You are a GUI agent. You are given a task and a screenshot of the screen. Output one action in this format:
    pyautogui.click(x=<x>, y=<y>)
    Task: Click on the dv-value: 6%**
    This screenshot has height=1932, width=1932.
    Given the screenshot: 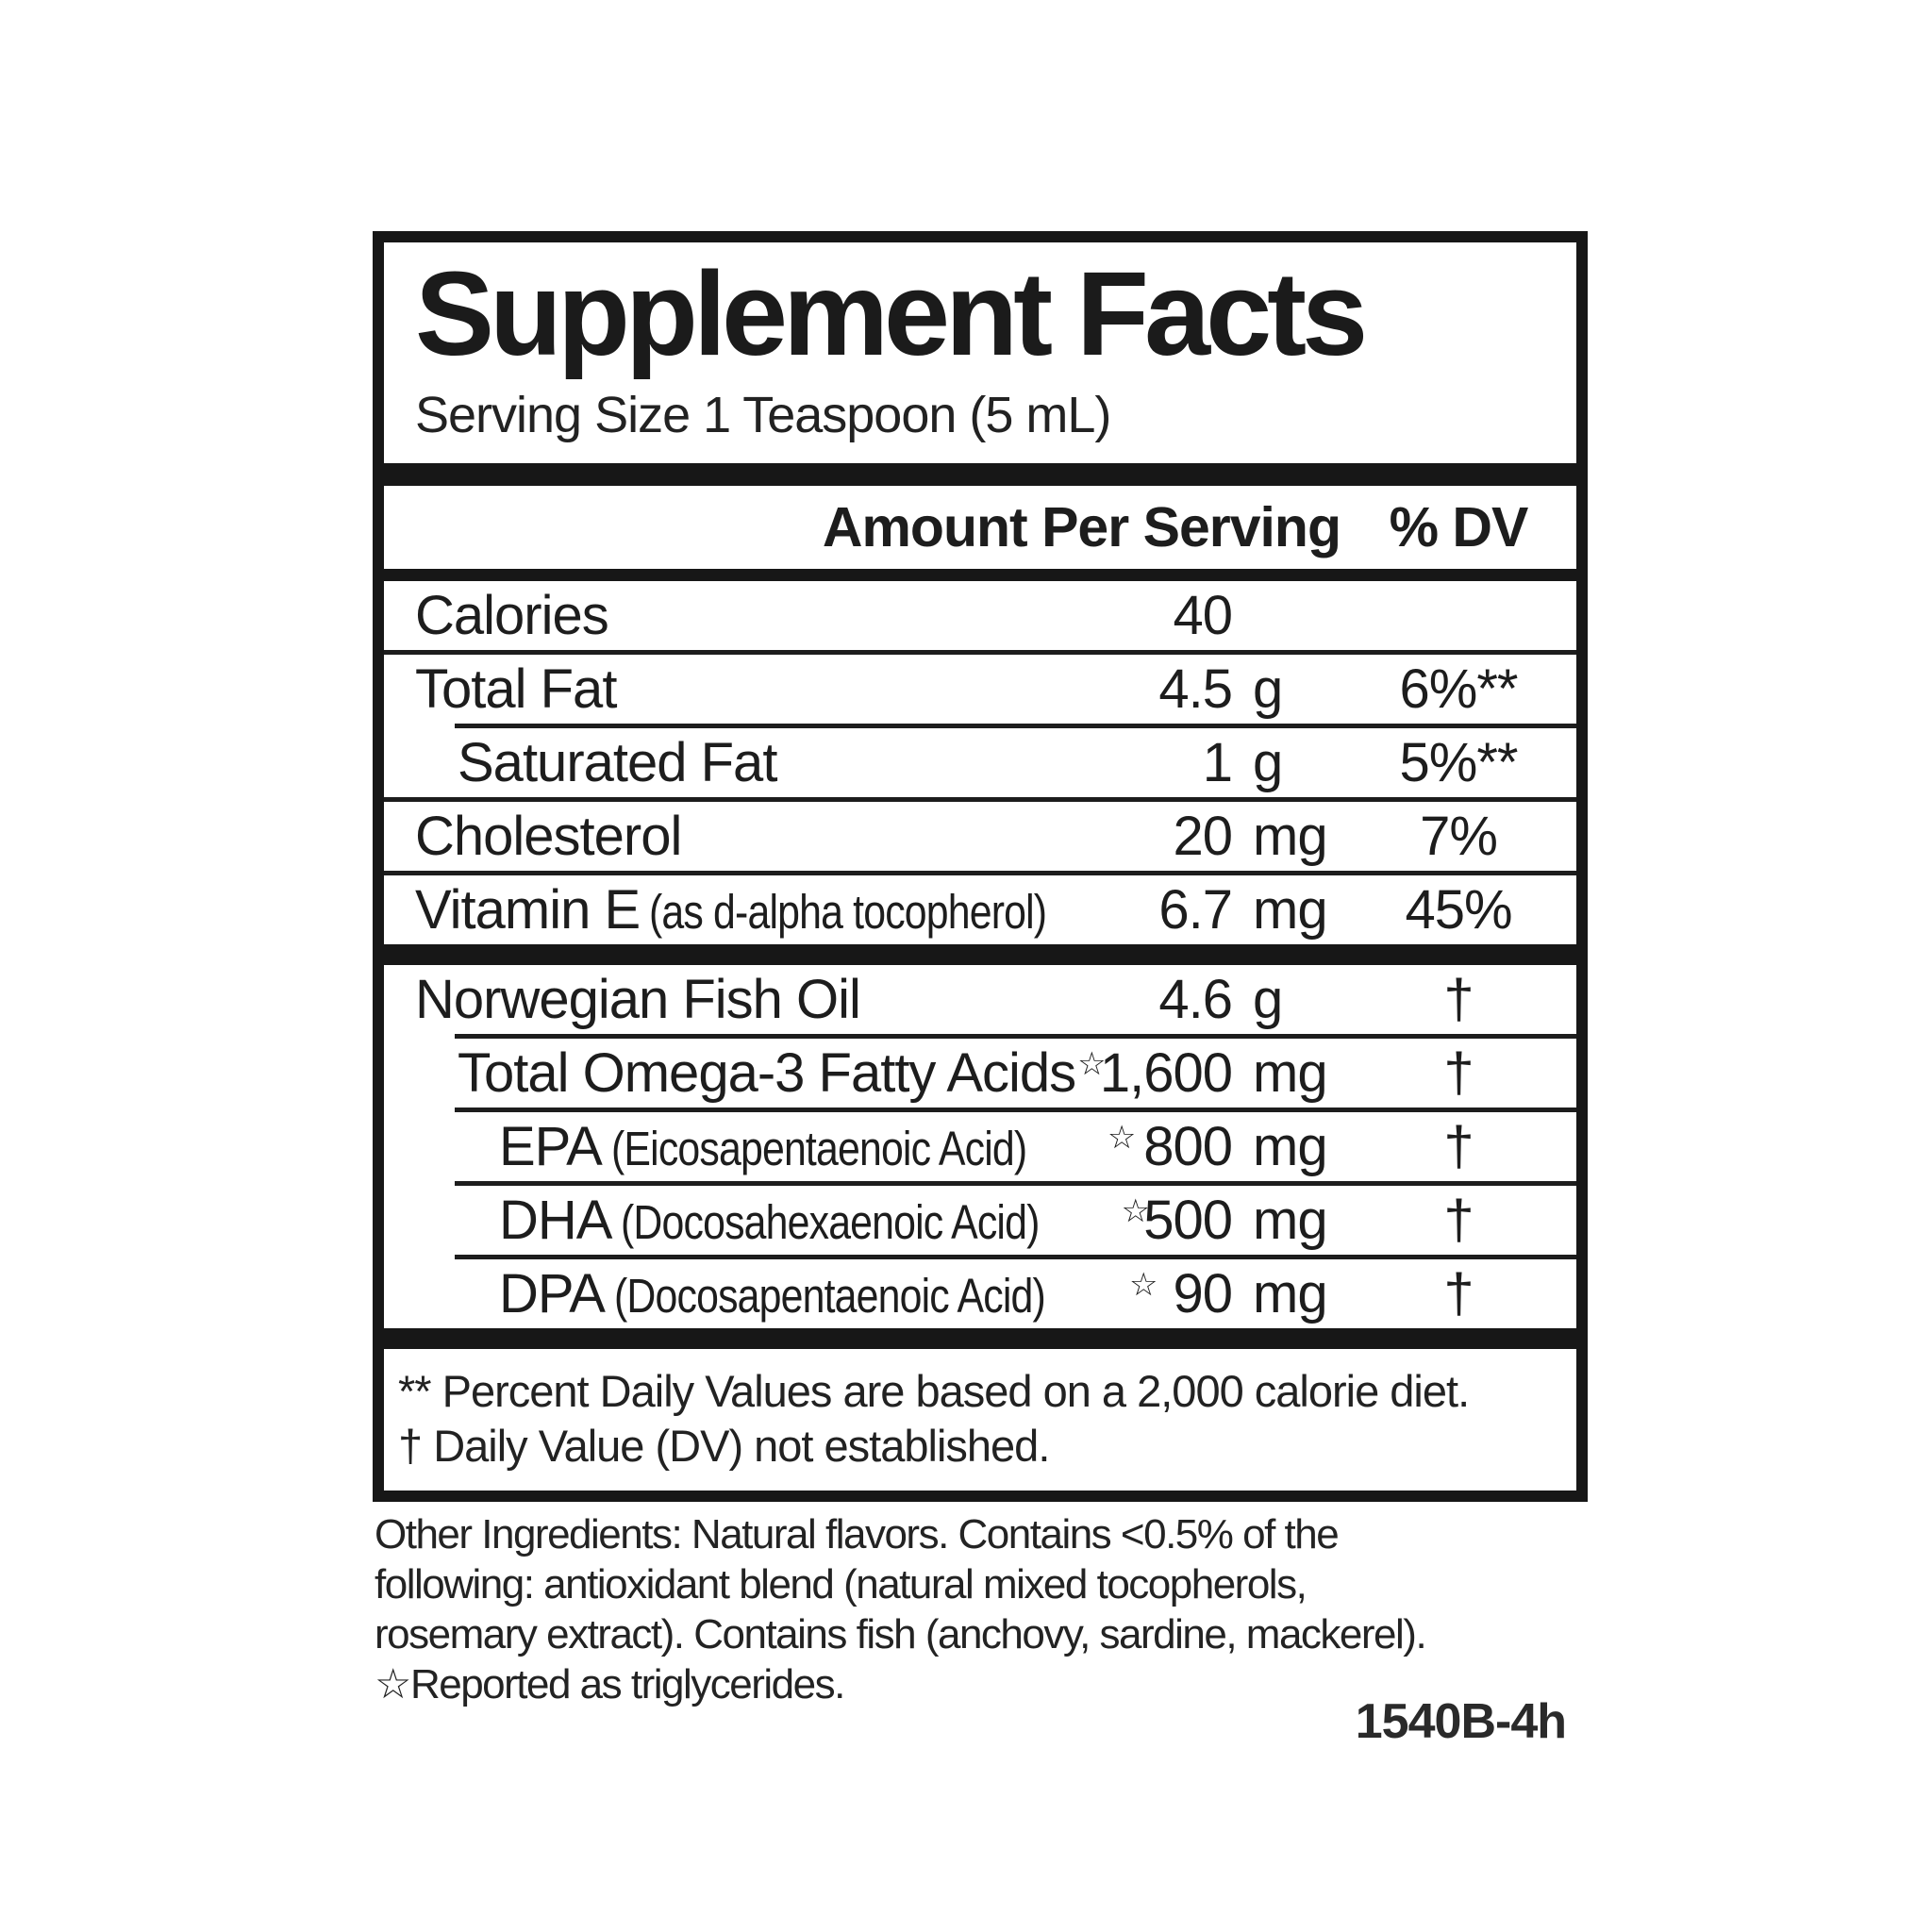 What is the action you would take?
    pyautogui.click(x=1459, y=690)
    